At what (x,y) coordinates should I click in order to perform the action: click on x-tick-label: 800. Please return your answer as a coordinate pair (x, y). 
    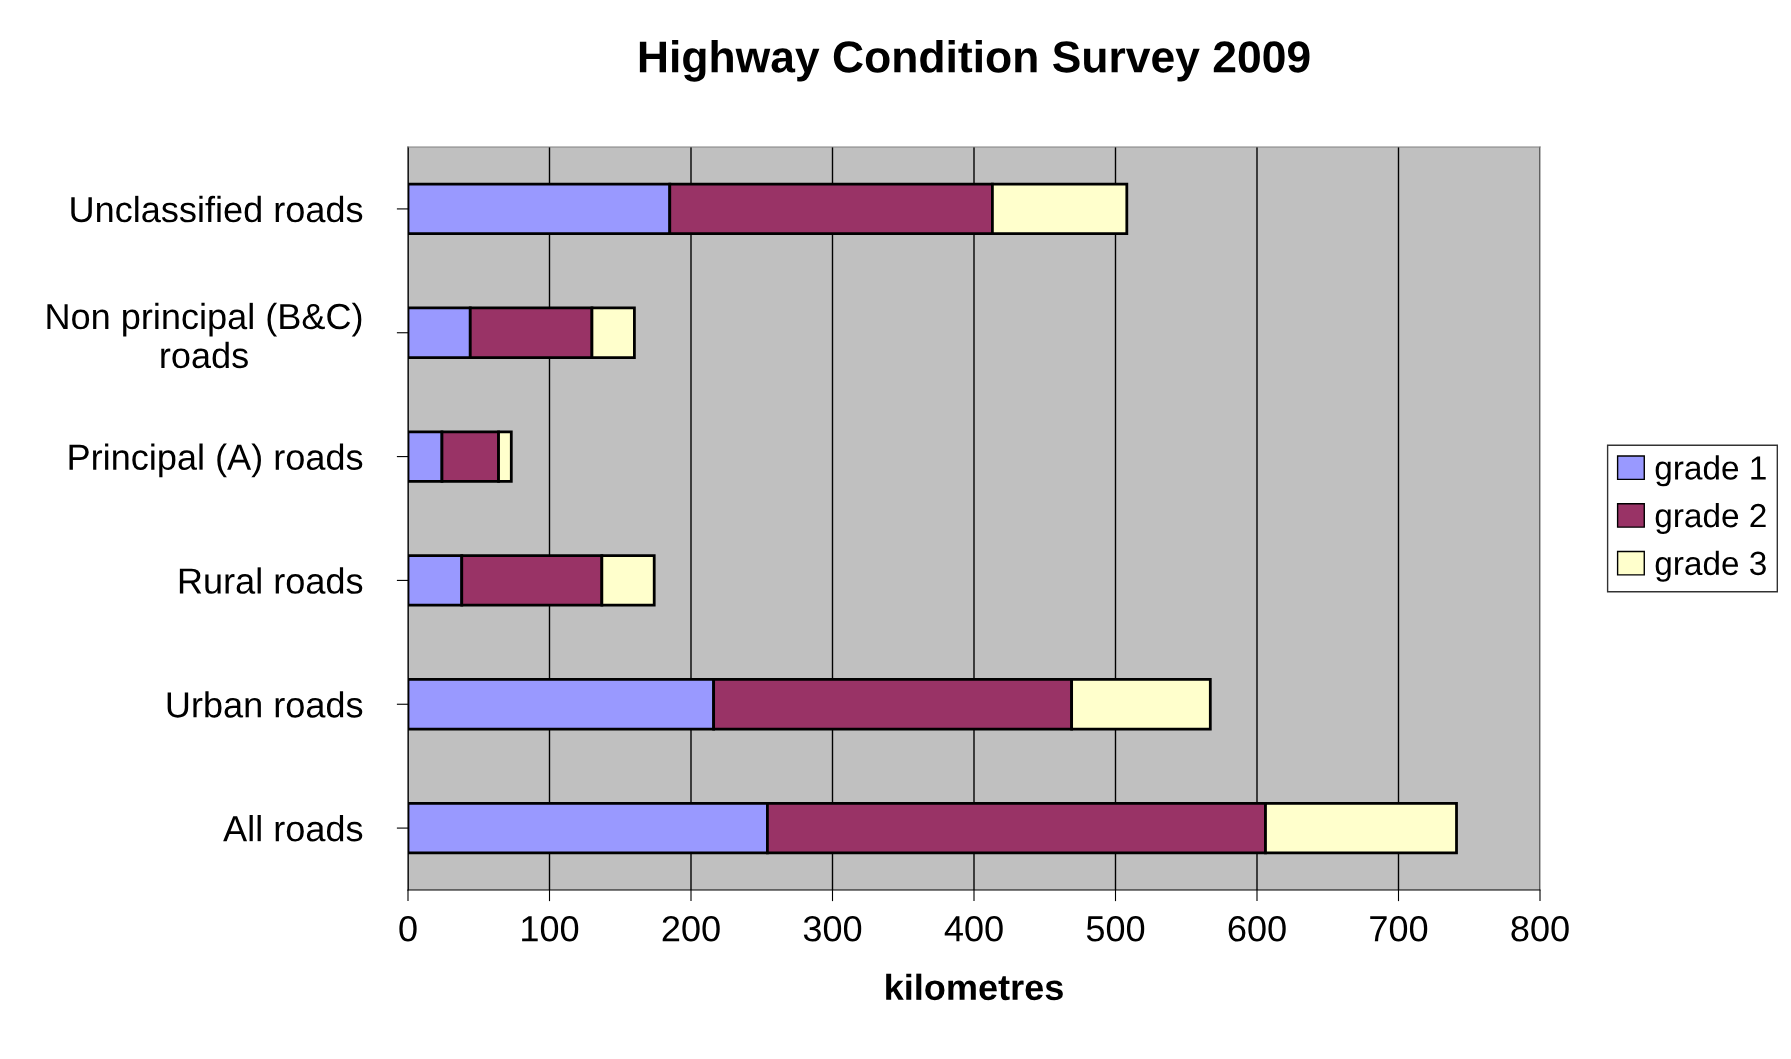
    Looking at the image, I should click on (1540, 928).